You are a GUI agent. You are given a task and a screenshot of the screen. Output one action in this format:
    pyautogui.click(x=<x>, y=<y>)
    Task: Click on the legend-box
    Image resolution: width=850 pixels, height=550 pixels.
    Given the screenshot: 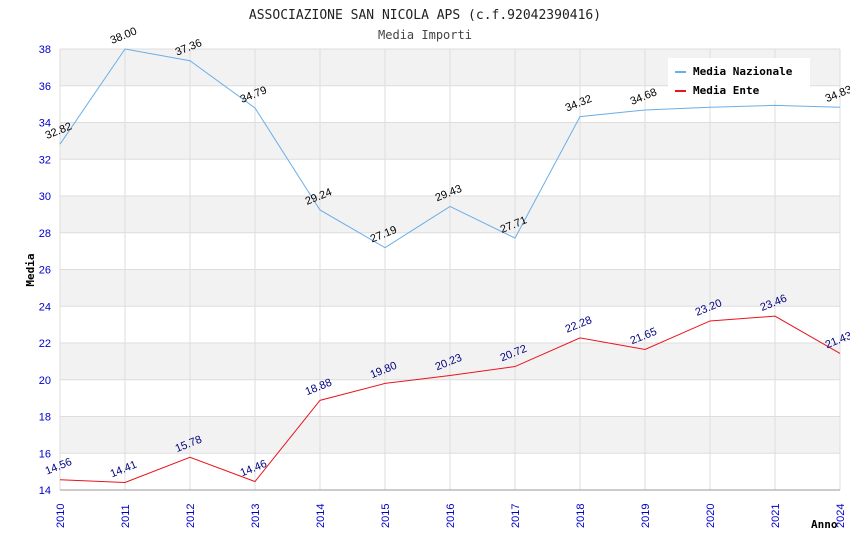 What is the action you would take?
    pyautogui.click(x=739, y=79)
    